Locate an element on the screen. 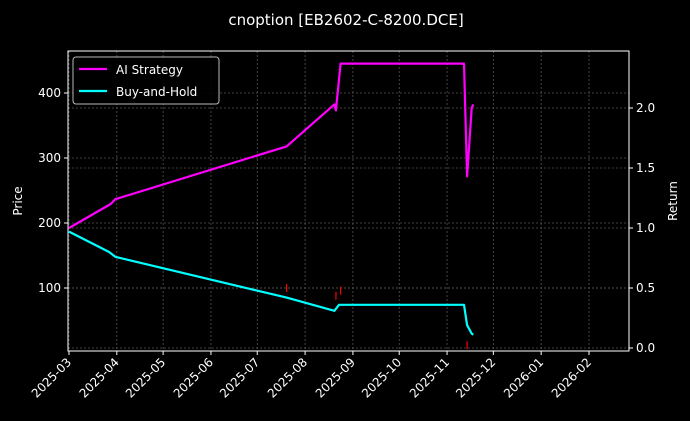 The width and height of the screenshot is (690, 421). series-line is located at coordinates (271, 283).